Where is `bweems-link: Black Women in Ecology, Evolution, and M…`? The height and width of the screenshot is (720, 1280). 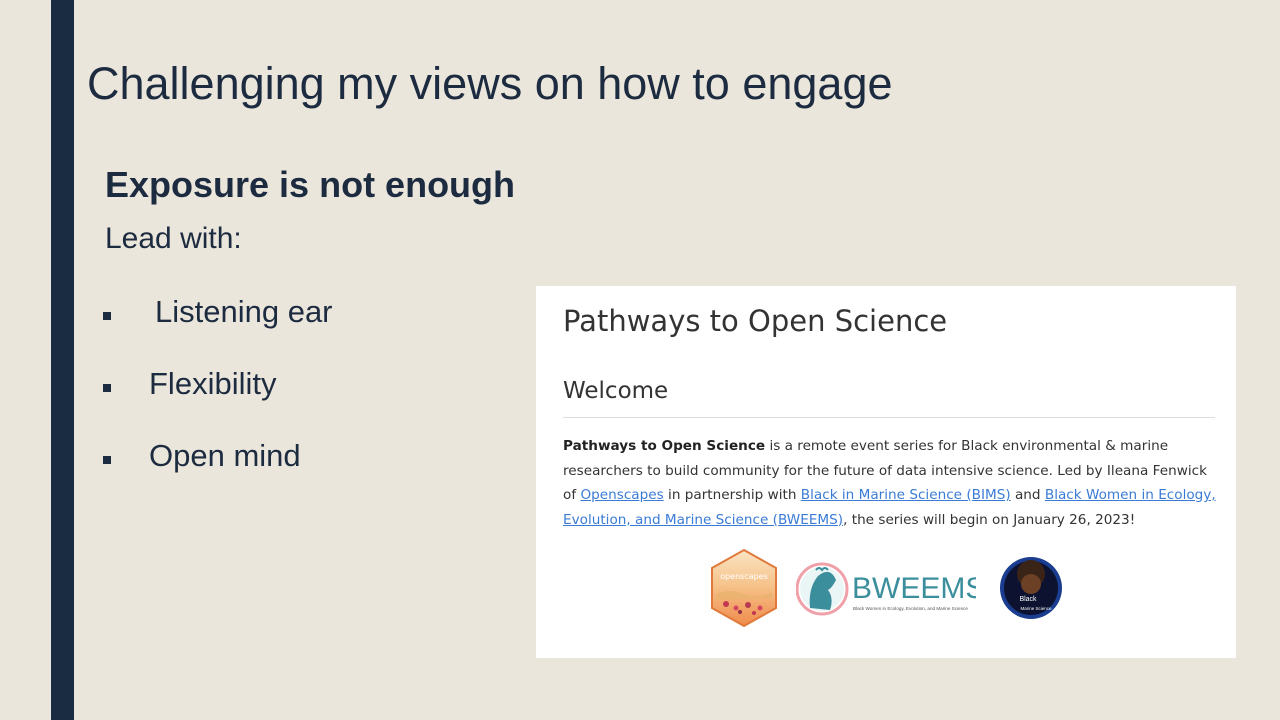
bweems-link: Black Women in Ecology, Evolution, and M… is located at coordinates (889, 507).